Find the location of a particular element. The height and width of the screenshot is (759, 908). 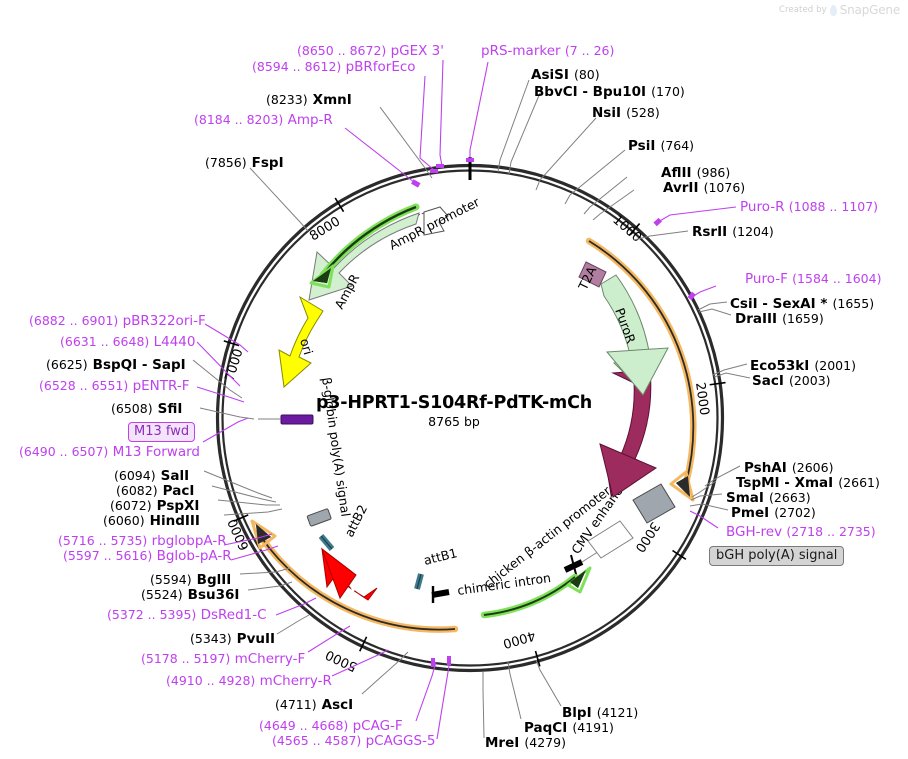

enzyme-label-CsiI-SexAI: CsiI - SexAI * (1655) is located at coordinates (802, 304).